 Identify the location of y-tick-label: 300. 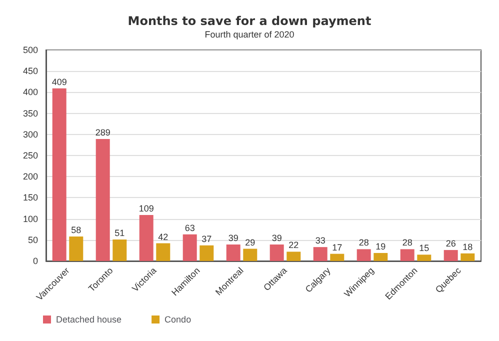
(30, 134).